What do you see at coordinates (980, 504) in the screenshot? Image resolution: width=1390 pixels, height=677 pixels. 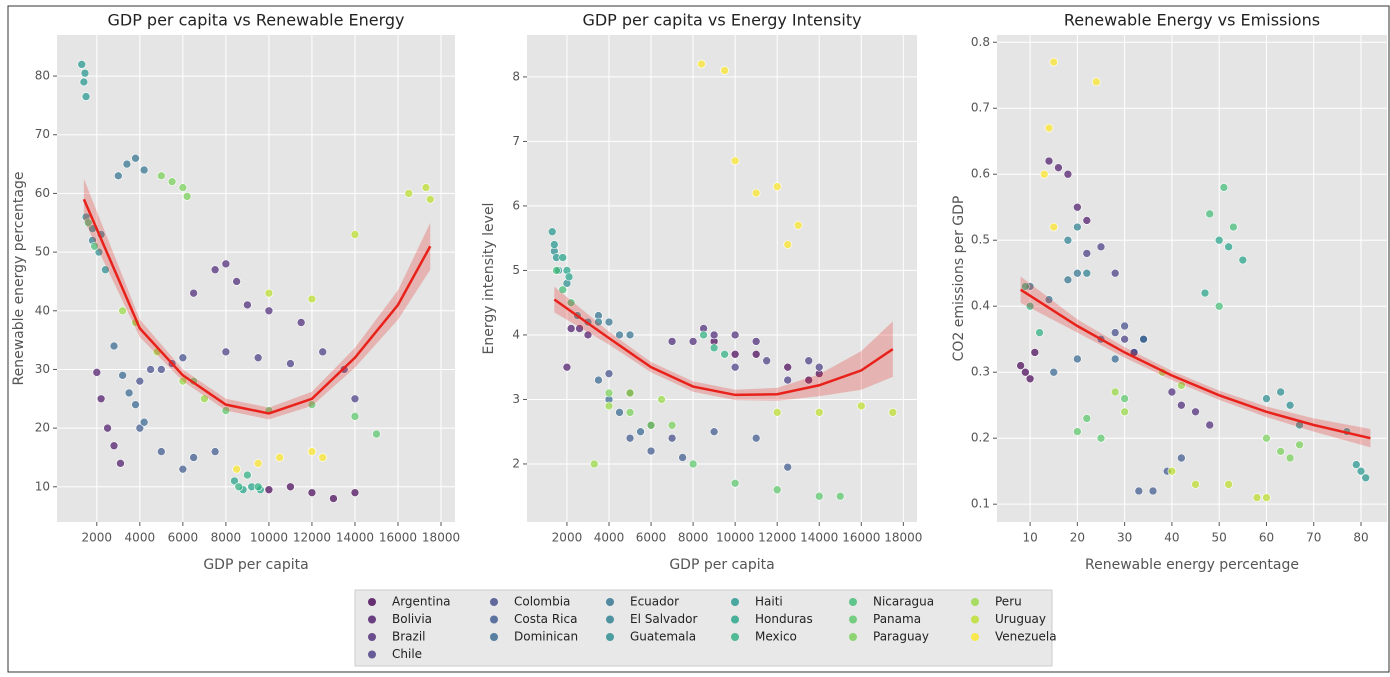 I see `y-tick-label: 0.1` at bounding box center [980, 504].